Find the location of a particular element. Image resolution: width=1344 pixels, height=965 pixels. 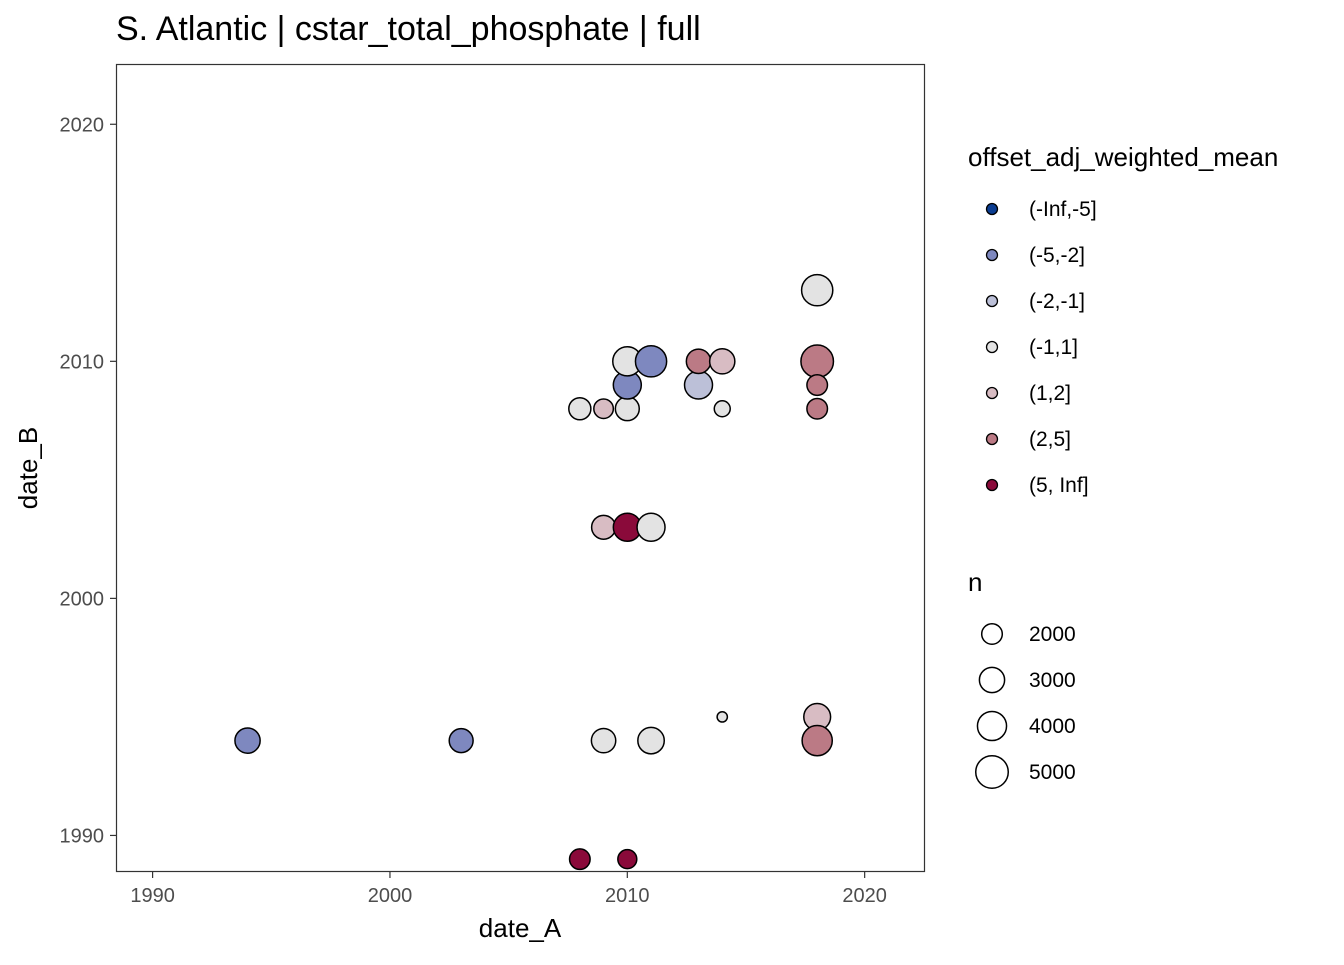

y-axis: 1990 2000 2010 2020 is located at coordinates (88, 480).